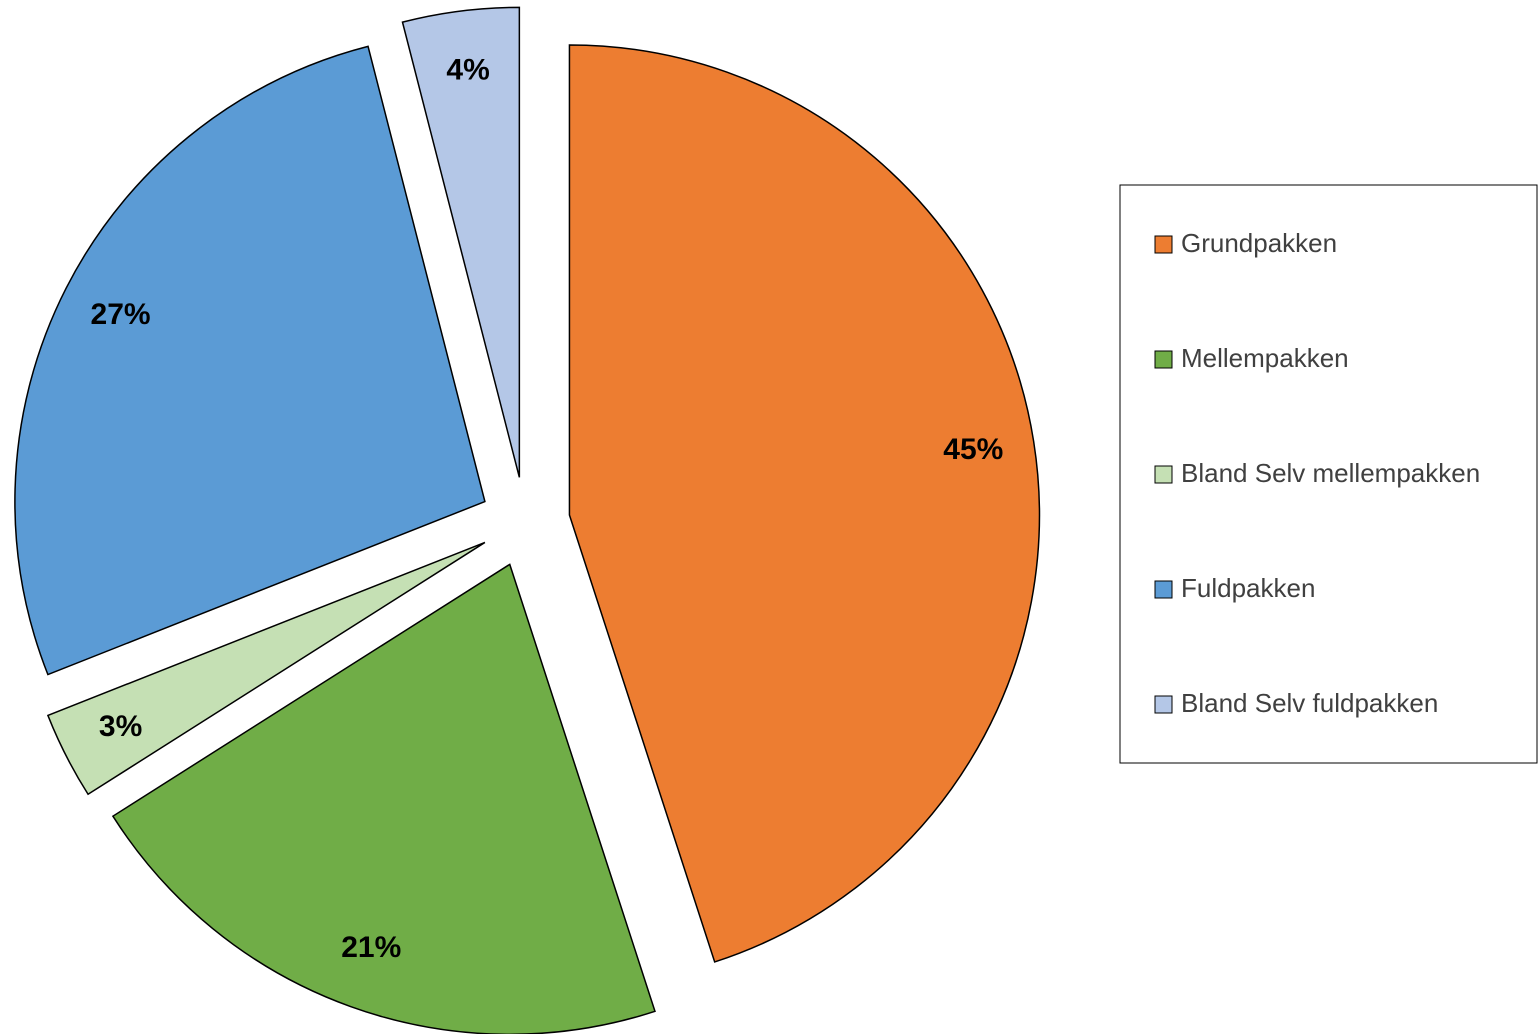 Image resolution: width=1538 pixels, height=1034 pixels. Describe the element at coordinates (1259, 243) in the screenshot. I see `legend-label: Grundpakken` at that location.